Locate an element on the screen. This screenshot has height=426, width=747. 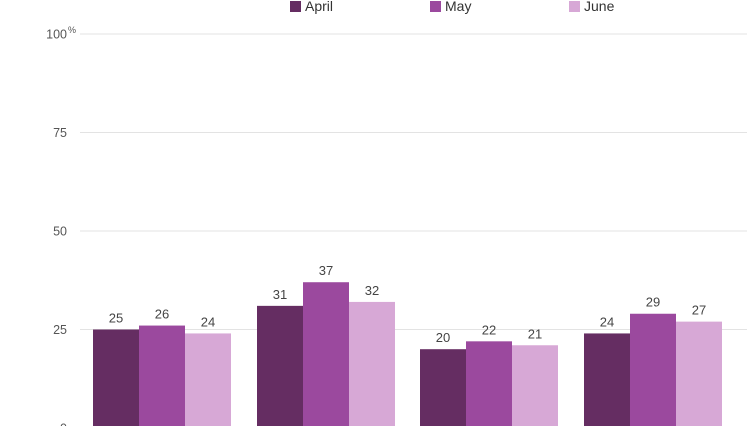
y-axis: 0 25 50 75 100% is located at coordinates (61, 225).